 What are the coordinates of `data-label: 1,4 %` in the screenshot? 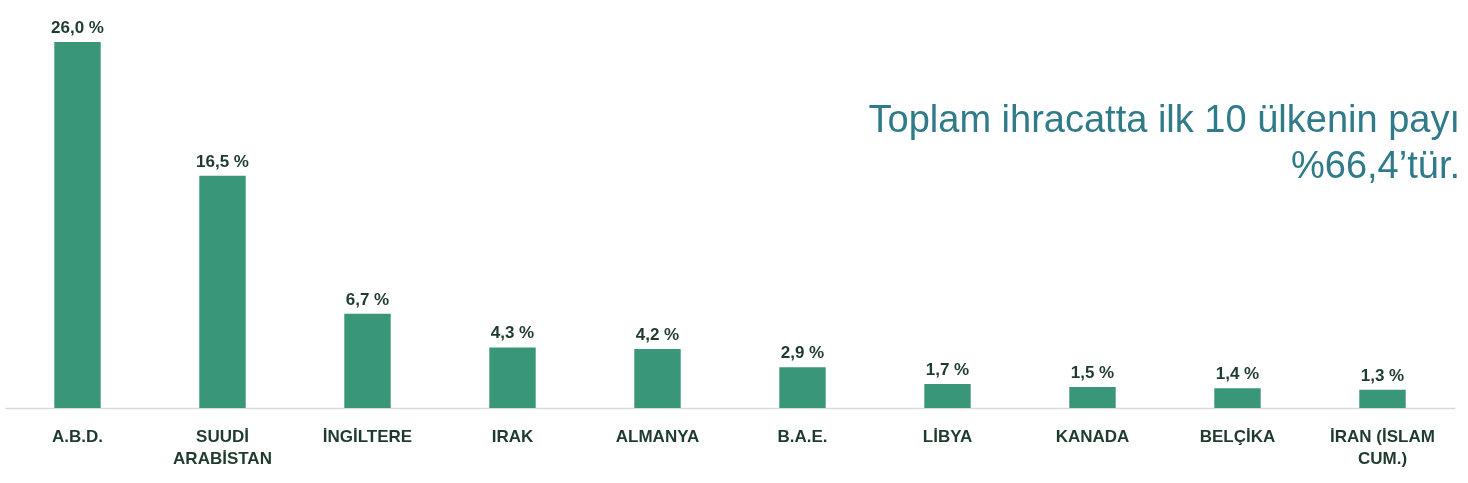 It's located at (1237, 374).